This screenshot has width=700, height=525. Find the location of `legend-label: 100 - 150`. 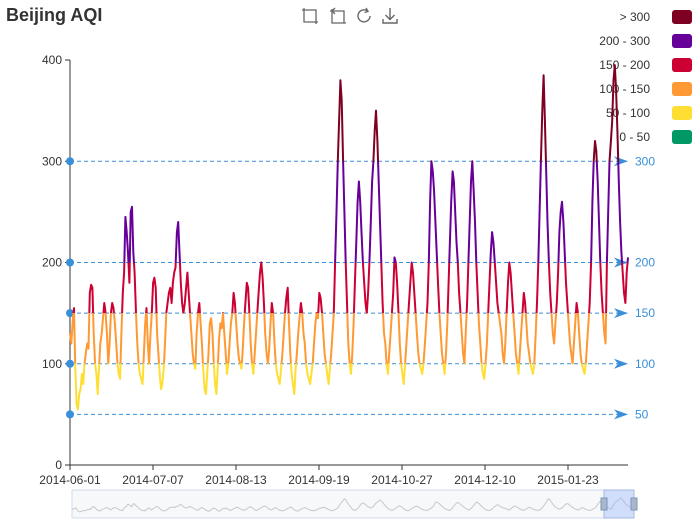

legend-label: 100 - 150 is located at coordinates (624, 89).